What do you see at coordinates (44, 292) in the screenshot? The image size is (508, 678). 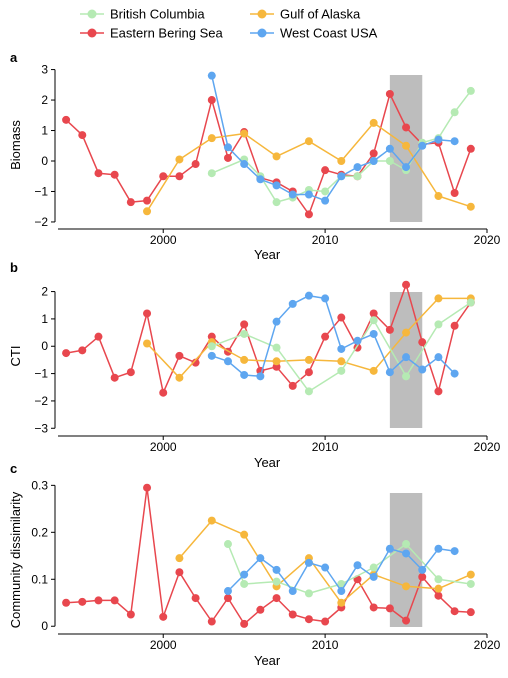 I see `y-tick-label: 2` at bounding box center [44, 292].